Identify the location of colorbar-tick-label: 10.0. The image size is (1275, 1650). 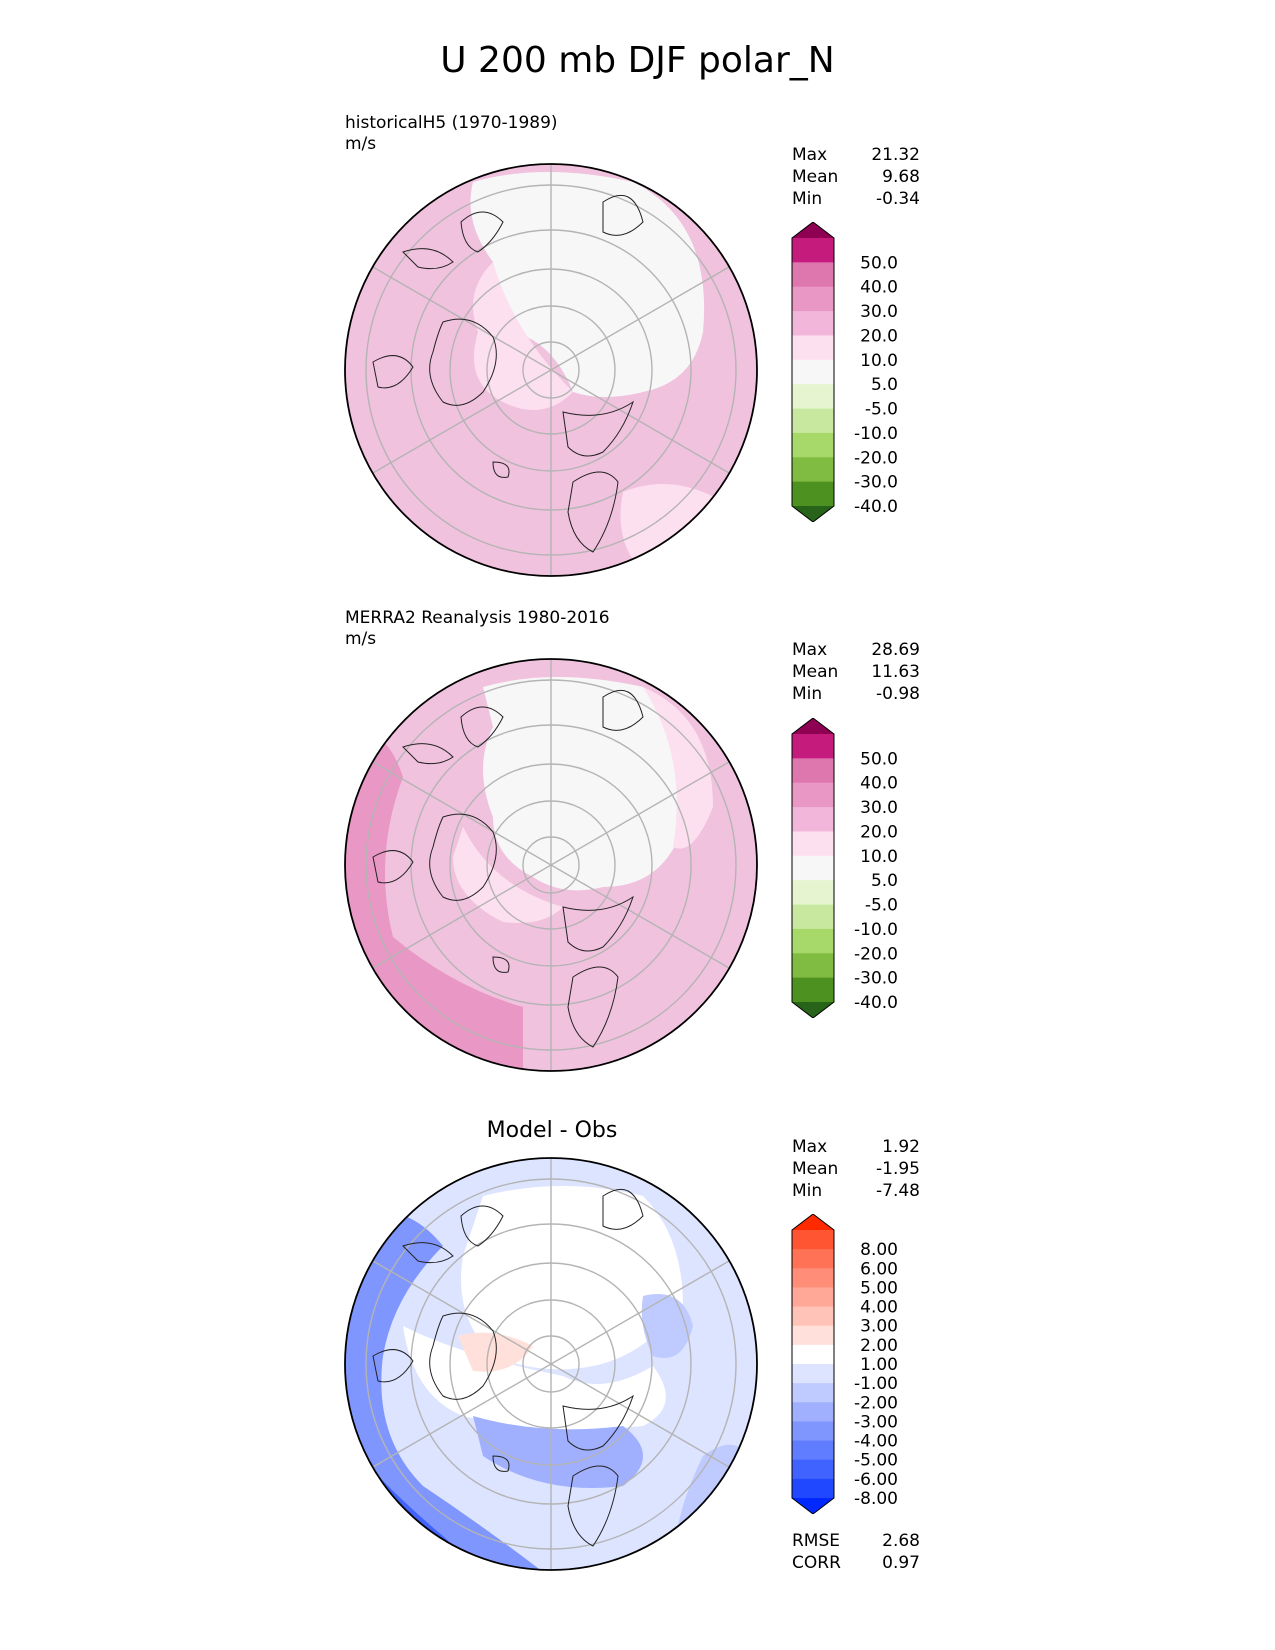
(879, 361).